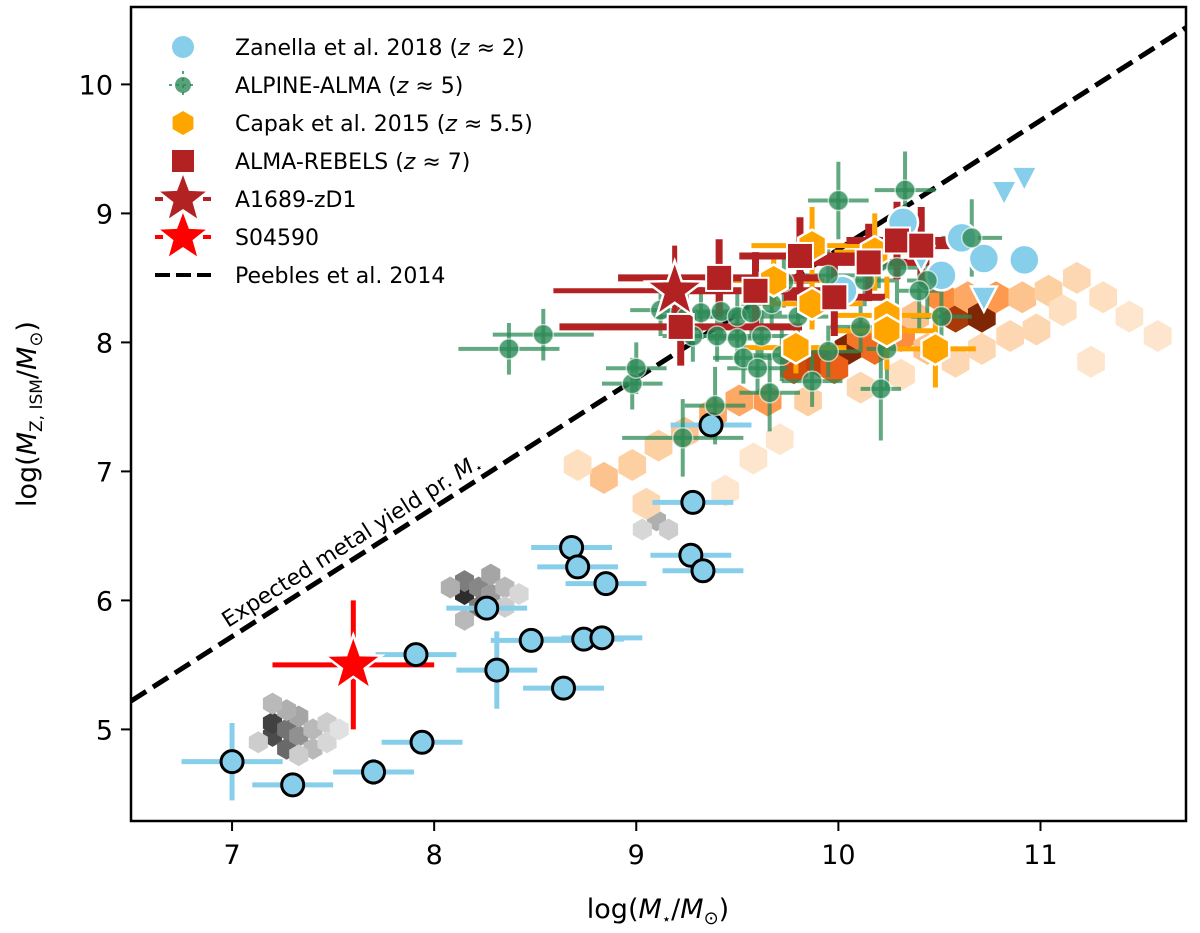 This screenshot has width=1200, height=933. I want to click on legend-label: S04590, so click(277, 238).